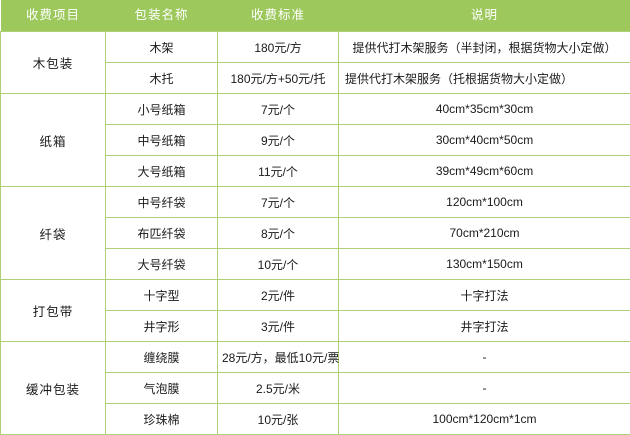 The width and height of the screenshot is (630, 435). What do you see at coordinates (162, 140) in the screenshot?
I see `package-name-cell: 中号纸箱` at bounding box center [162, 140].